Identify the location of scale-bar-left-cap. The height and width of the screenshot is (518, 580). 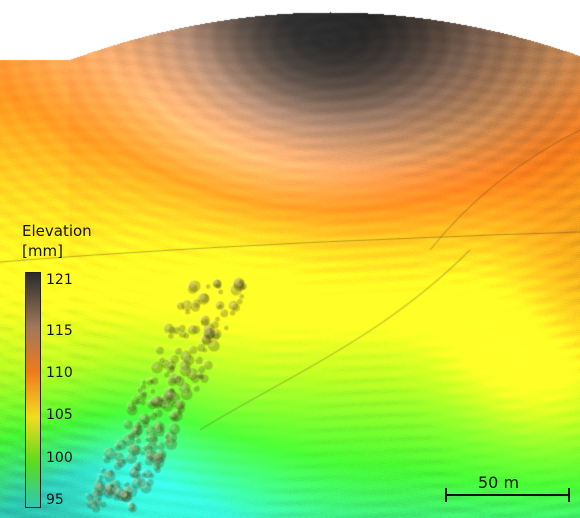
(446, 495).